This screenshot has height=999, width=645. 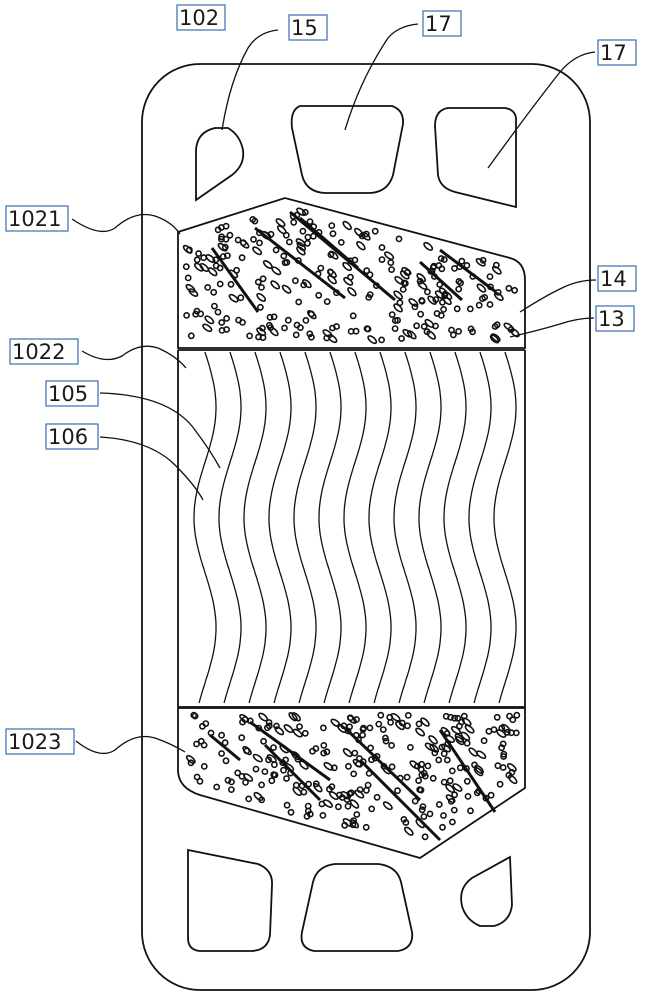 What do you see at coordinates (351, 276) in the screenshot?
I see `upper-distribution-pattern` at bounding box center [351, 276].